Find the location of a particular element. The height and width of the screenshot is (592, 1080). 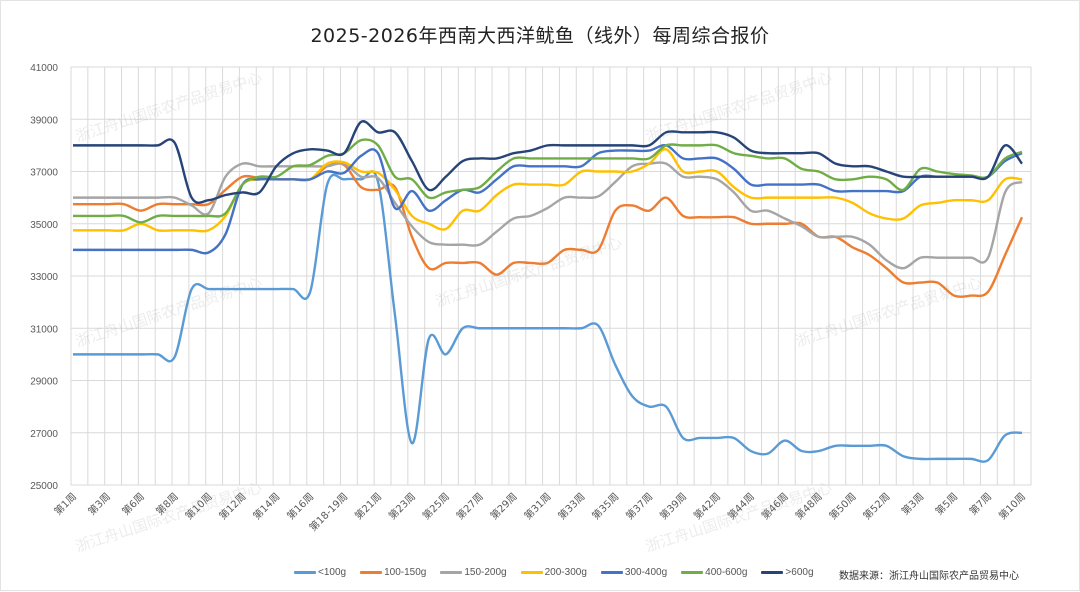

chart-title: 2025-2026年西南大西洋鱿鱼（线外）每周综合报价 is located at coordinates (540, 36).